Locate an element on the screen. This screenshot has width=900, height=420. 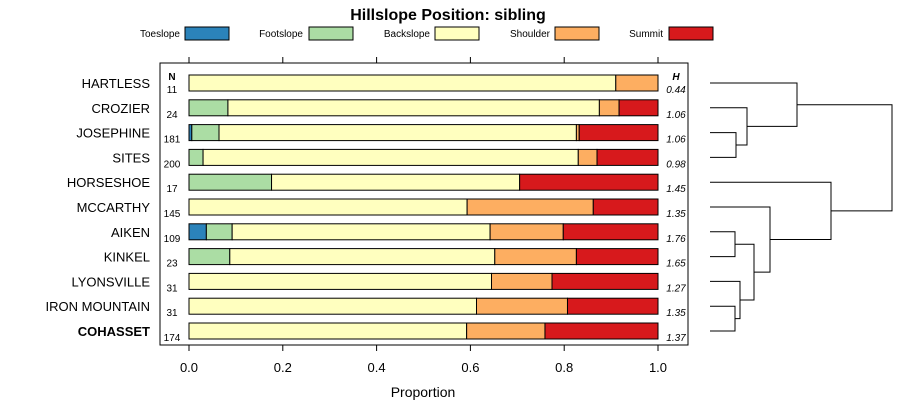
x-tick-label: 0.6 is located at coordinates (470, 367).